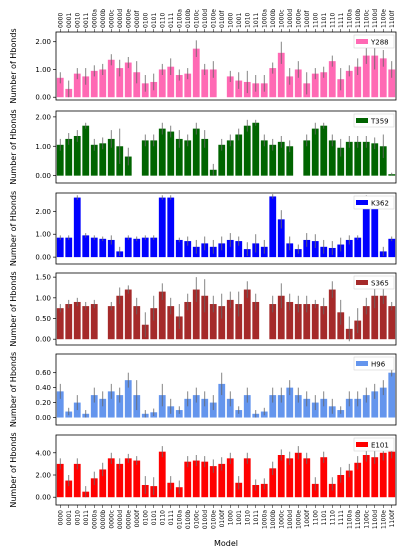 This screenshot has height=550, width=414. I want to click on x-tick-label: 0101, so click(154, 20).